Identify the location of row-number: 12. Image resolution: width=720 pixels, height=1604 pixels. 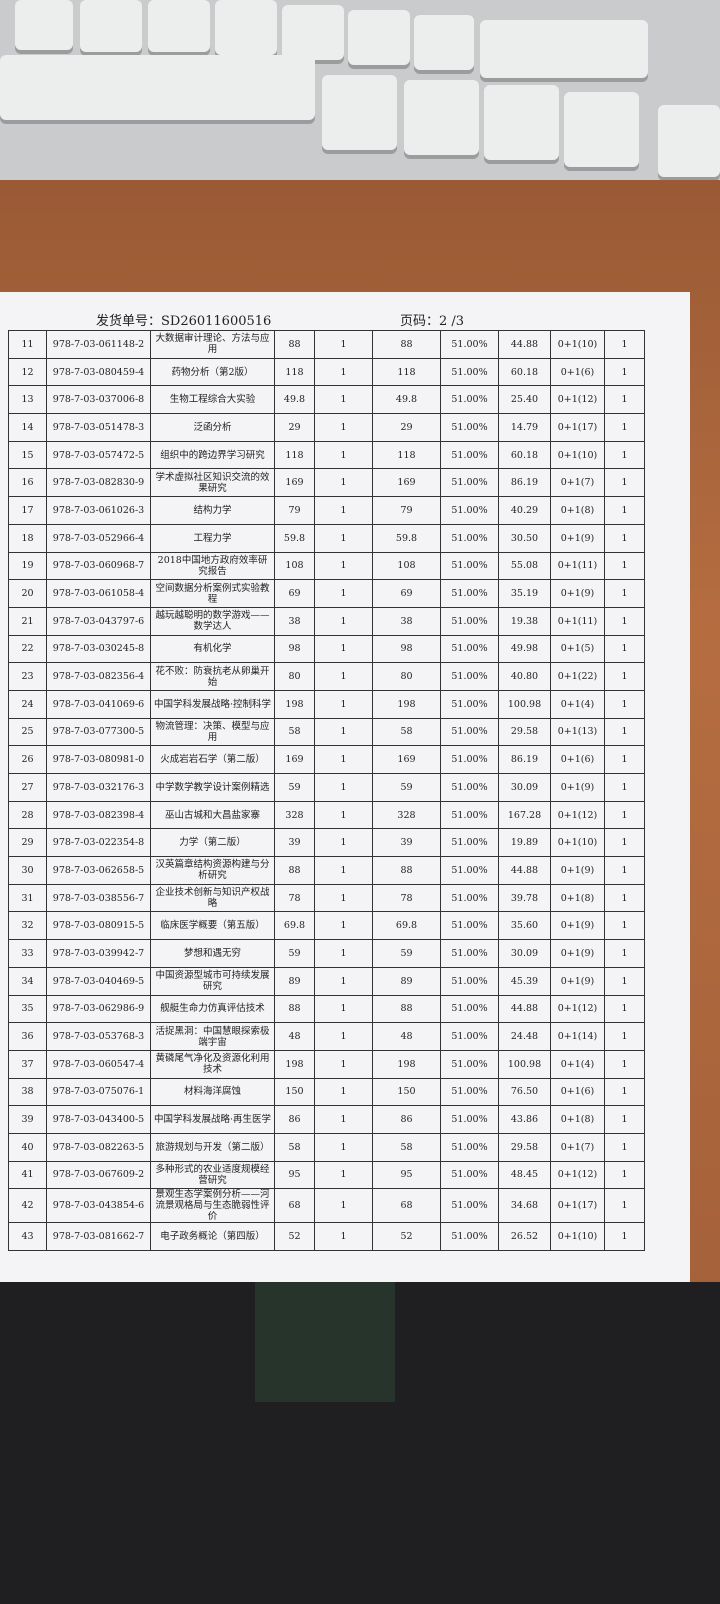
(27, 372).